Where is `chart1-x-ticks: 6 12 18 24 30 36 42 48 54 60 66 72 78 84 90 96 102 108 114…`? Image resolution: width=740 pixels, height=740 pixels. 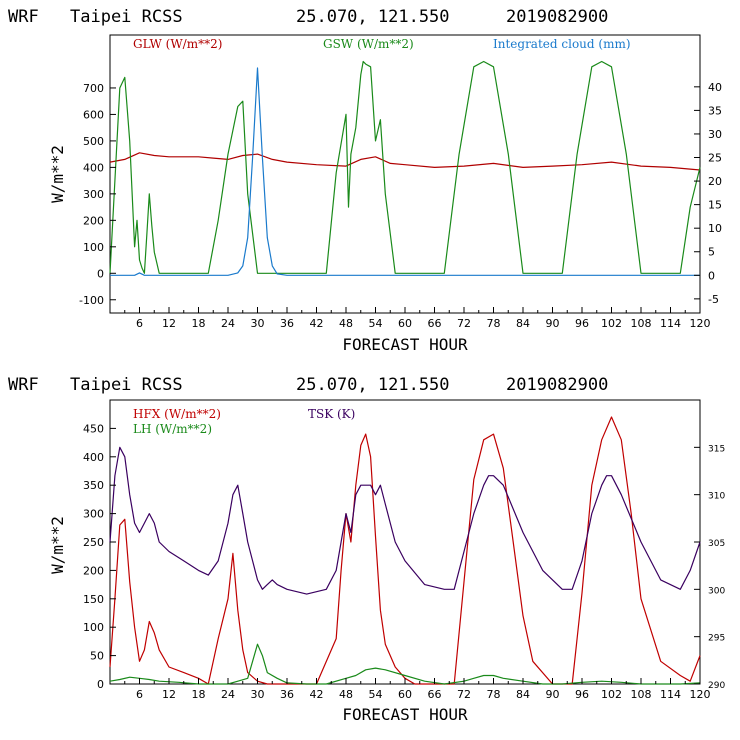
chart1-x-ticks: 6 12 18 24 30 36 42 48 54 60 66 72 78 84 90 96 102 108 114… is located at coordinates (417, 318).